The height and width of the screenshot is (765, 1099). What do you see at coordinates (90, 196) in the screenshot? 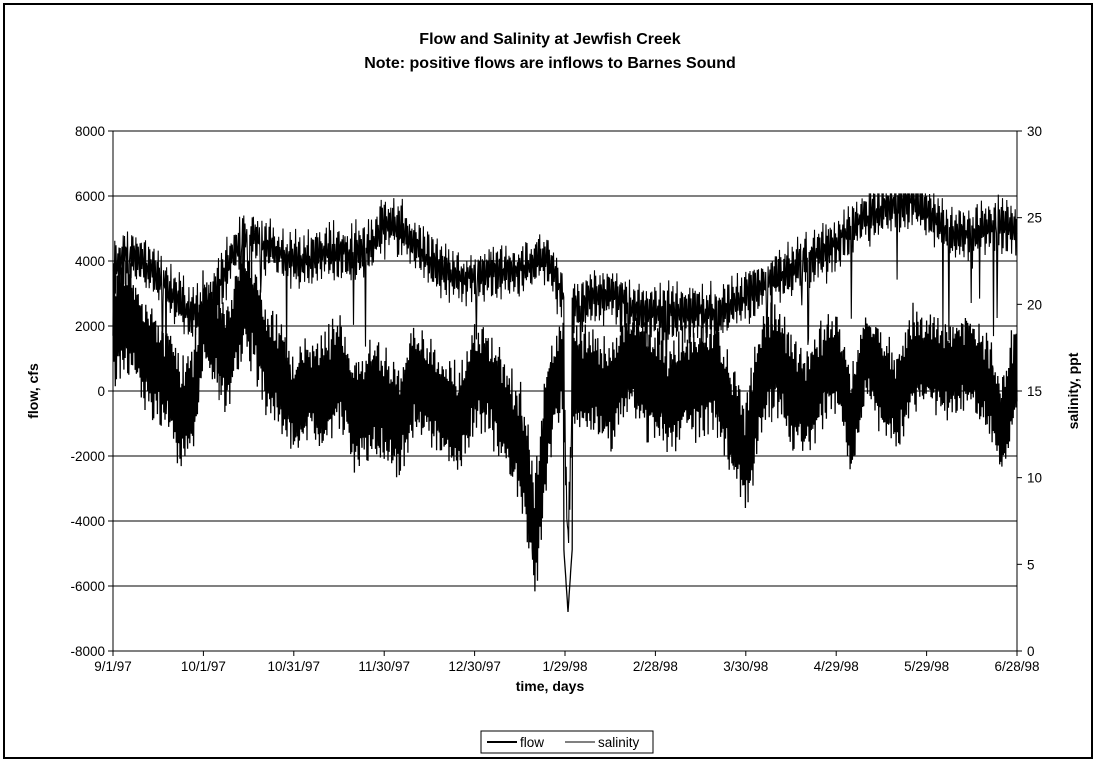
I see `y-tick-label: 6000` at bounding box center [90, 196].